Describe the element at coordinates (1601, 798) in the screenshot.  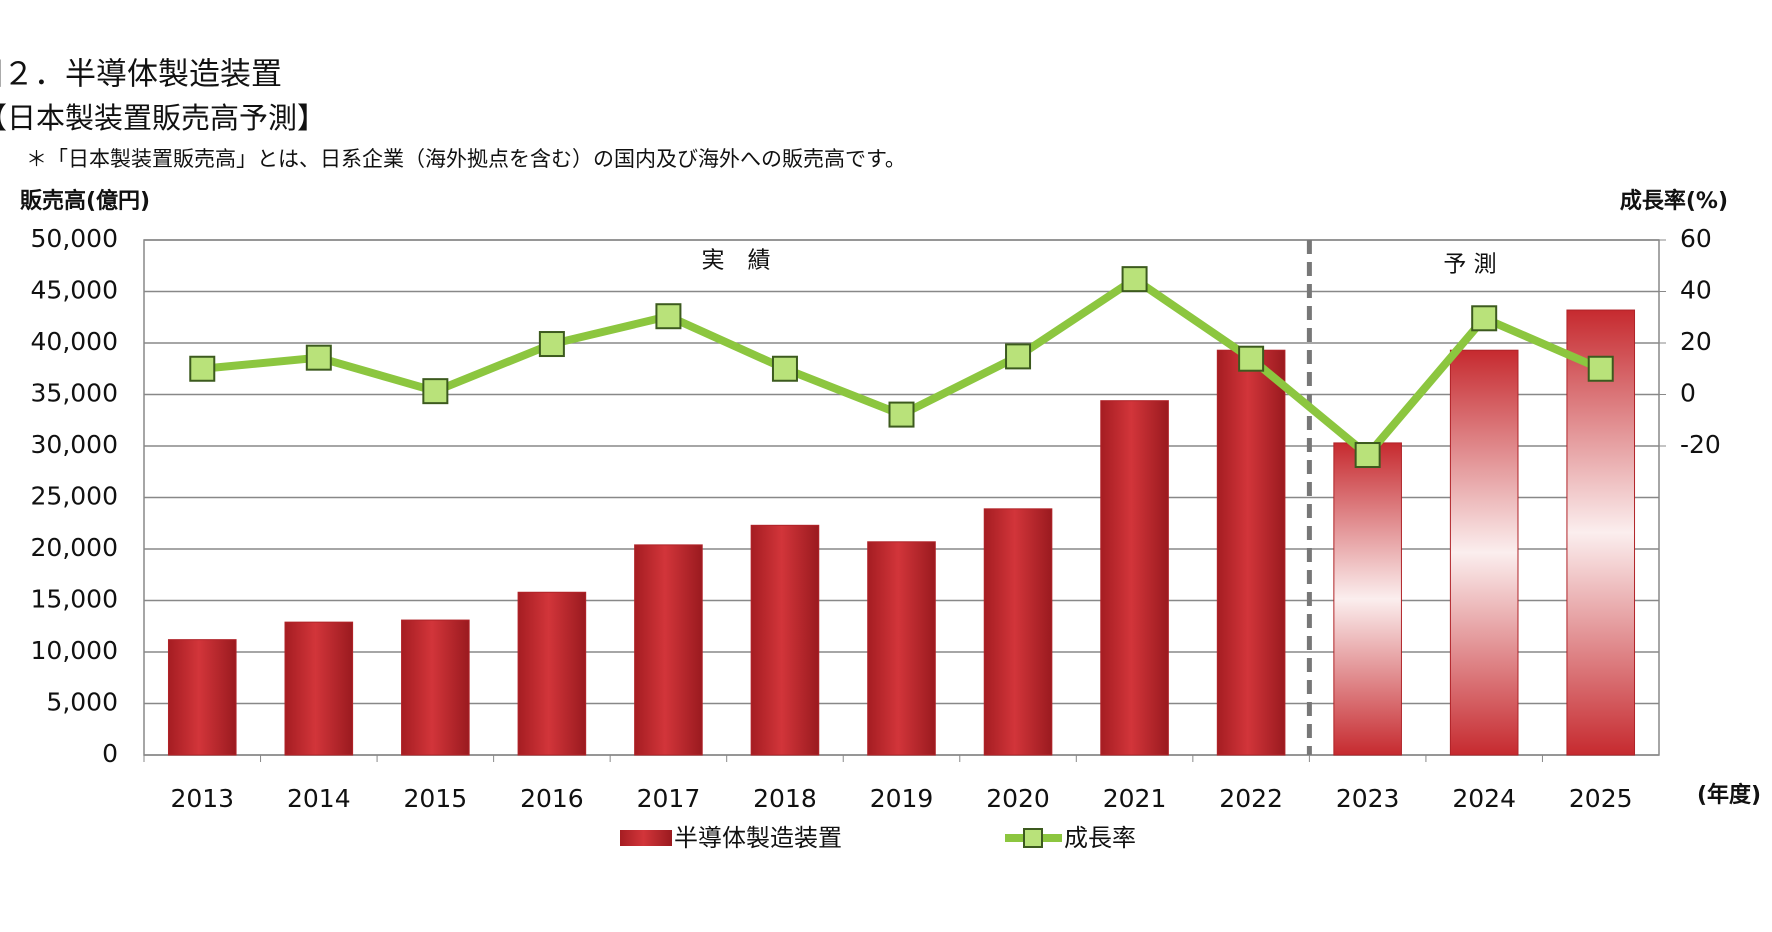
I see `x-tick-label: 2025` at that location.